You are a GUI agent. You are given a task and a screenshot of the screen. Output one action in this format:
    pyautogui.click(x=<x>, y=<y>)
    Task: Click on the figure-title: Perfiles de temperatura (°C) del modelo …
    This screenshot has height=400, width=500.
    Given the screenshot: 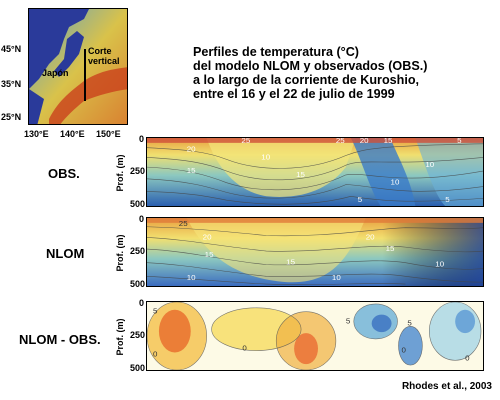 What is the action you would take?
    pyautogui.click(x=343, y=73)
    